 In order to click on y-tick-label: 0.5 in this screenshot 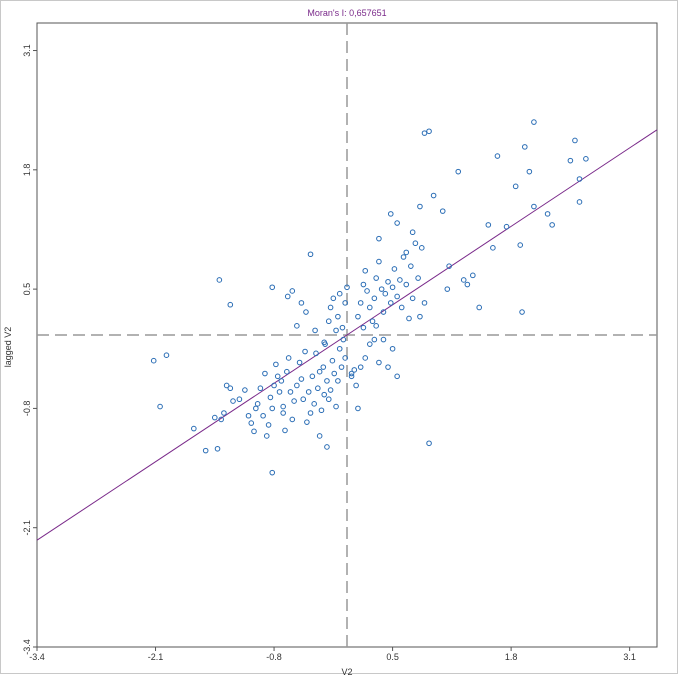, I will do `click(27, 289)`.